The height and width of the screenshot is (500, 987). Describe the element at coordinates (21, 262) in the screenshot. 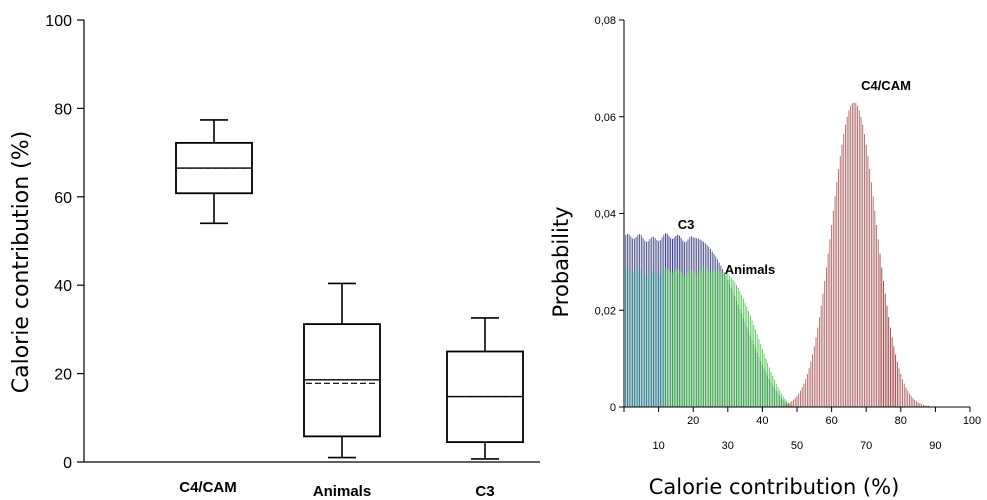

I see `box-y-axis-label: Calorie contribution (%)` at that location.